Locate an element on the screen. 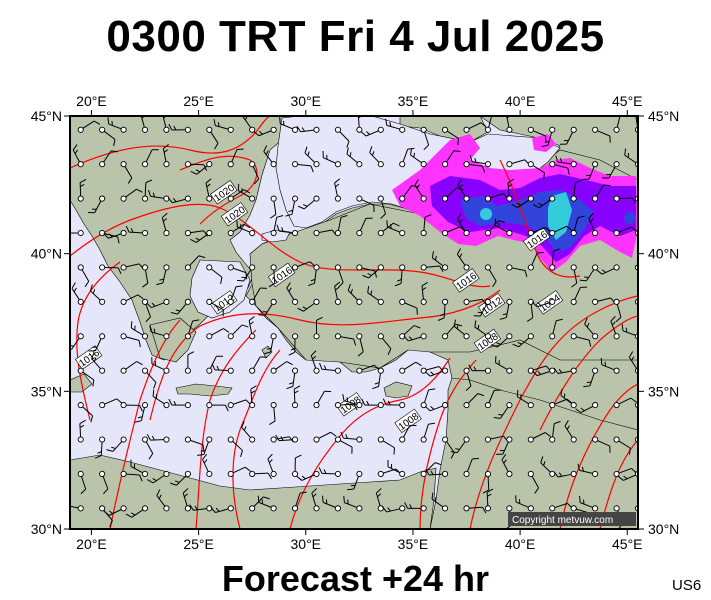  lon-label-top: 35°E is located at coordinates (413, 101).